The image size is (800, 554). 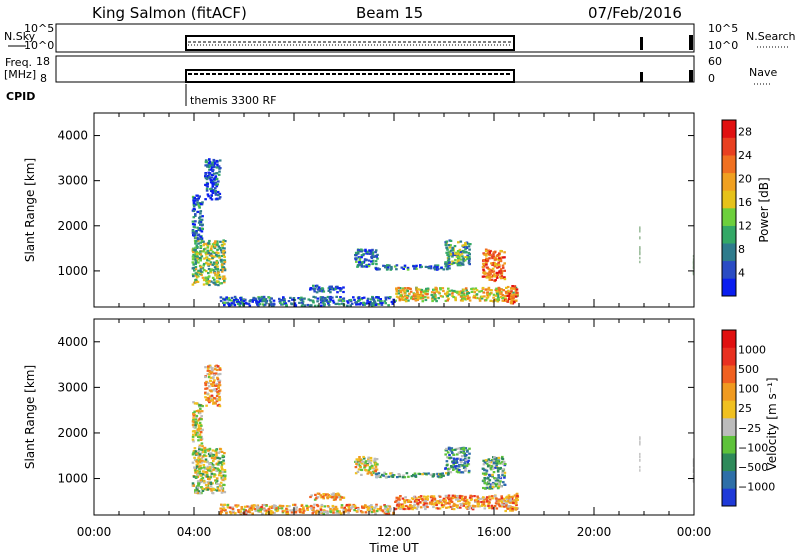 I want to click on time-tick-label-0: 00:00, so click(x=94, y=532).